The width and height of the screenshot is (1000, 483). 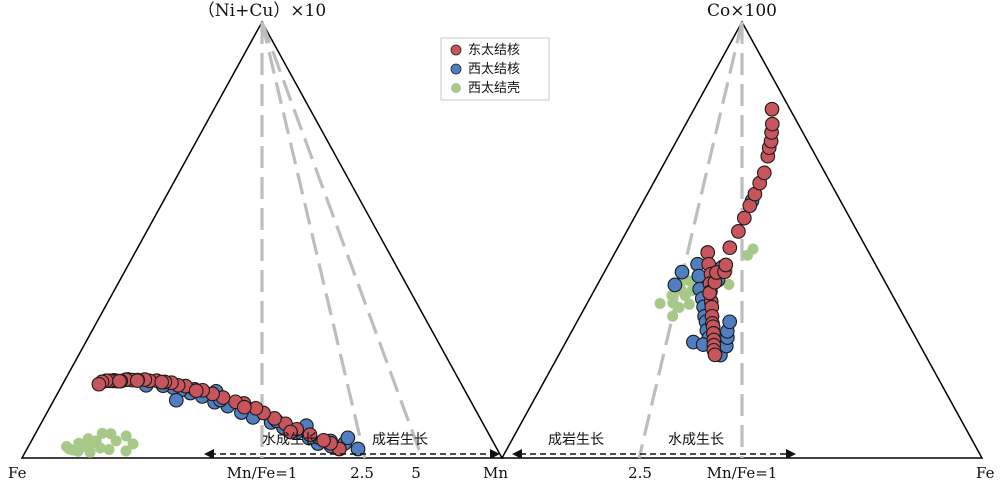 I want to click on left-ratio-label-1: Mn/Fe=1, so click(x=262, y=473).